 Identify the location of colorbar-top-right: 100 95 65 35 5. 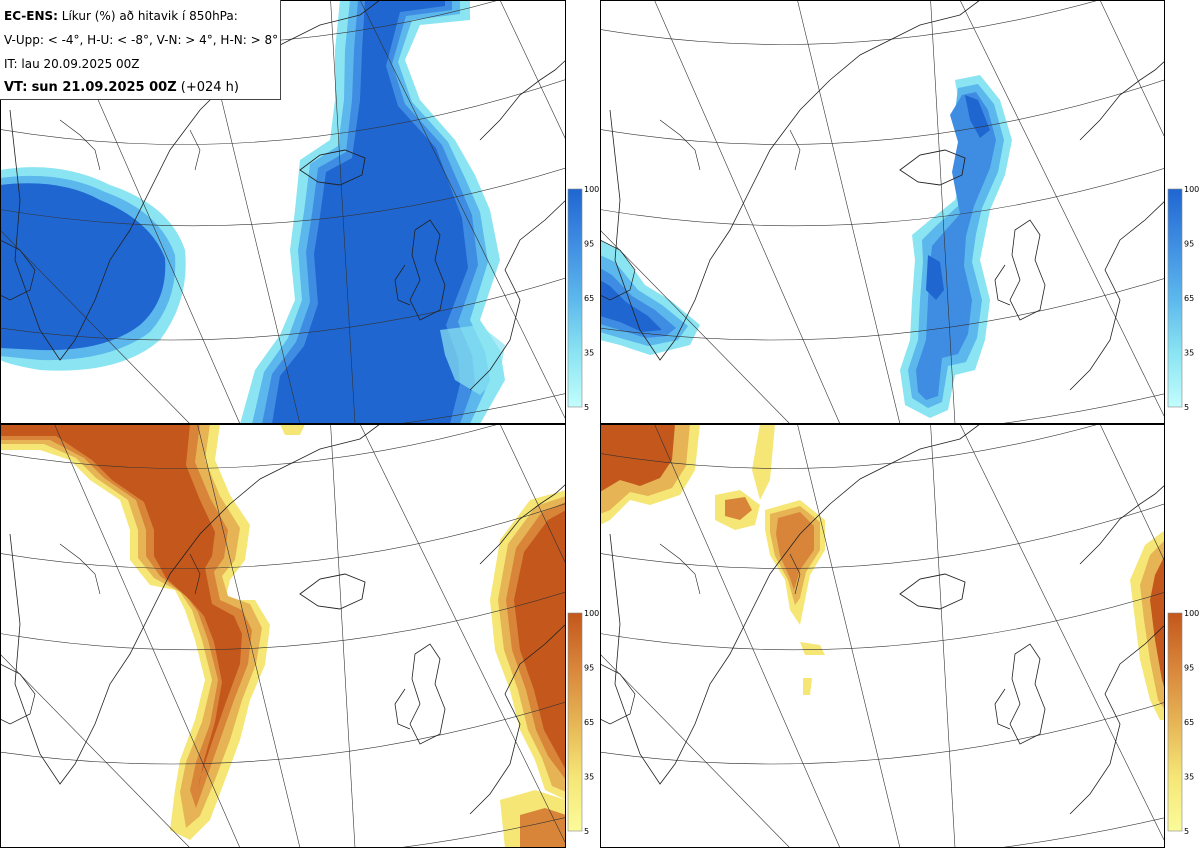
(1183, 298).